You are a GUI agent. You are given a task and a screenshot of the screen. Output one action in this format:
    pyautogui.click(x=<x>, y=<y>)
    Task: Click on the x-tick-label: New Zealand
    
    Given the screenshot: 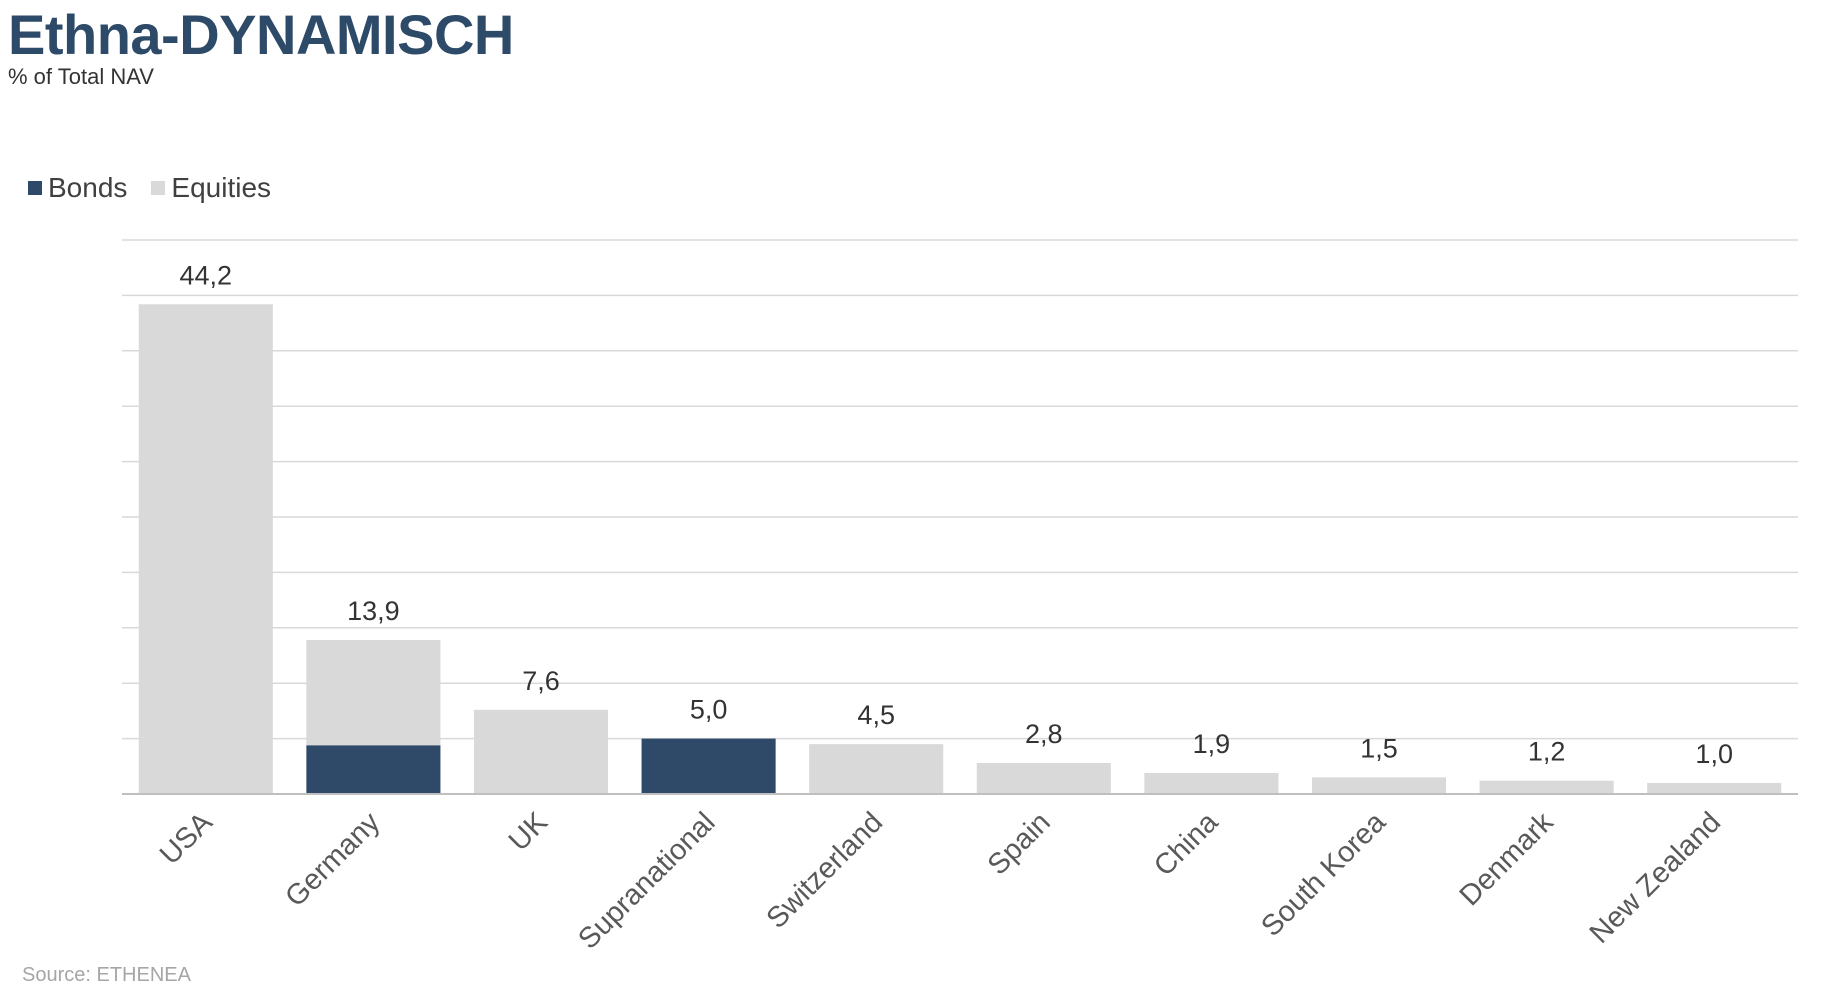 What is the action you would take?
    pyautogui.click(x=1655, y=877)
    